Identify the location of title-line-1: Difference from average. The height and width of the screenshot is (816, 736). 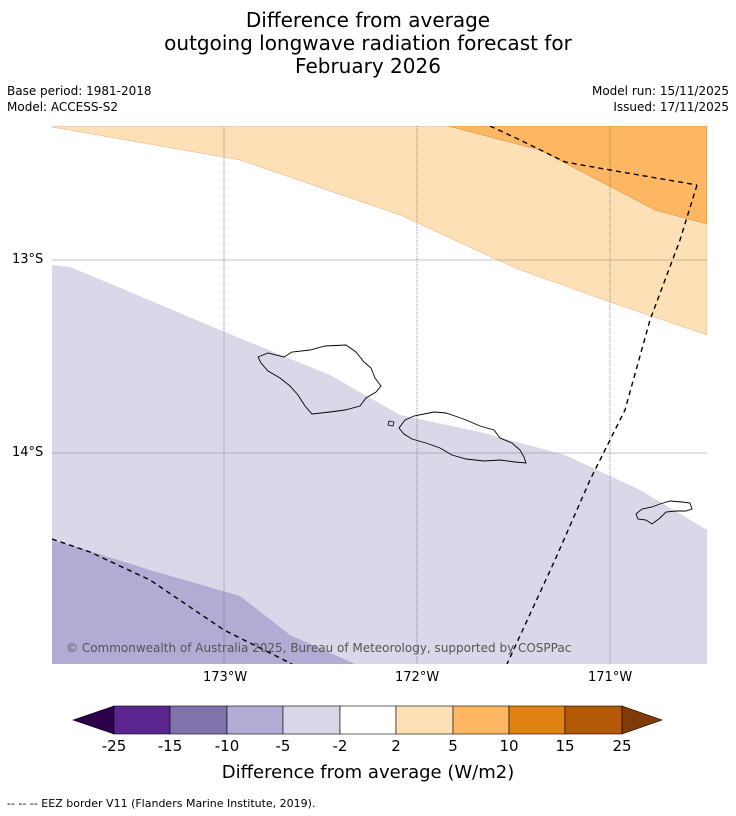
(368, 20).